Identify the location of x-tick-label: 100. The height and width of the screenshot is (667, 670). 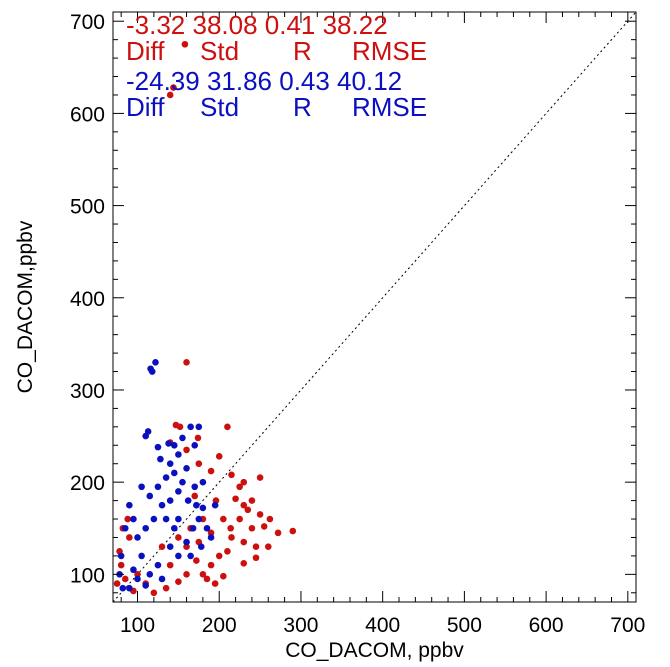
(137, 625).